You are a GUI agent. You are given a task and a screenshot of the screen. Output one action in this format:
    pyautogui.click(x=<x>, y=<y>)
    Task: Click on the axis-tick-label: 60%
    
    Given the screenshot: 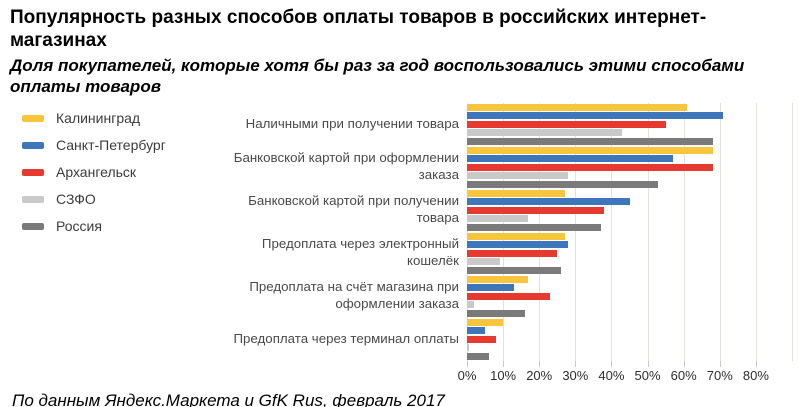 What is the action you would take?
    pyautogui.click(x=683, y=375)
    